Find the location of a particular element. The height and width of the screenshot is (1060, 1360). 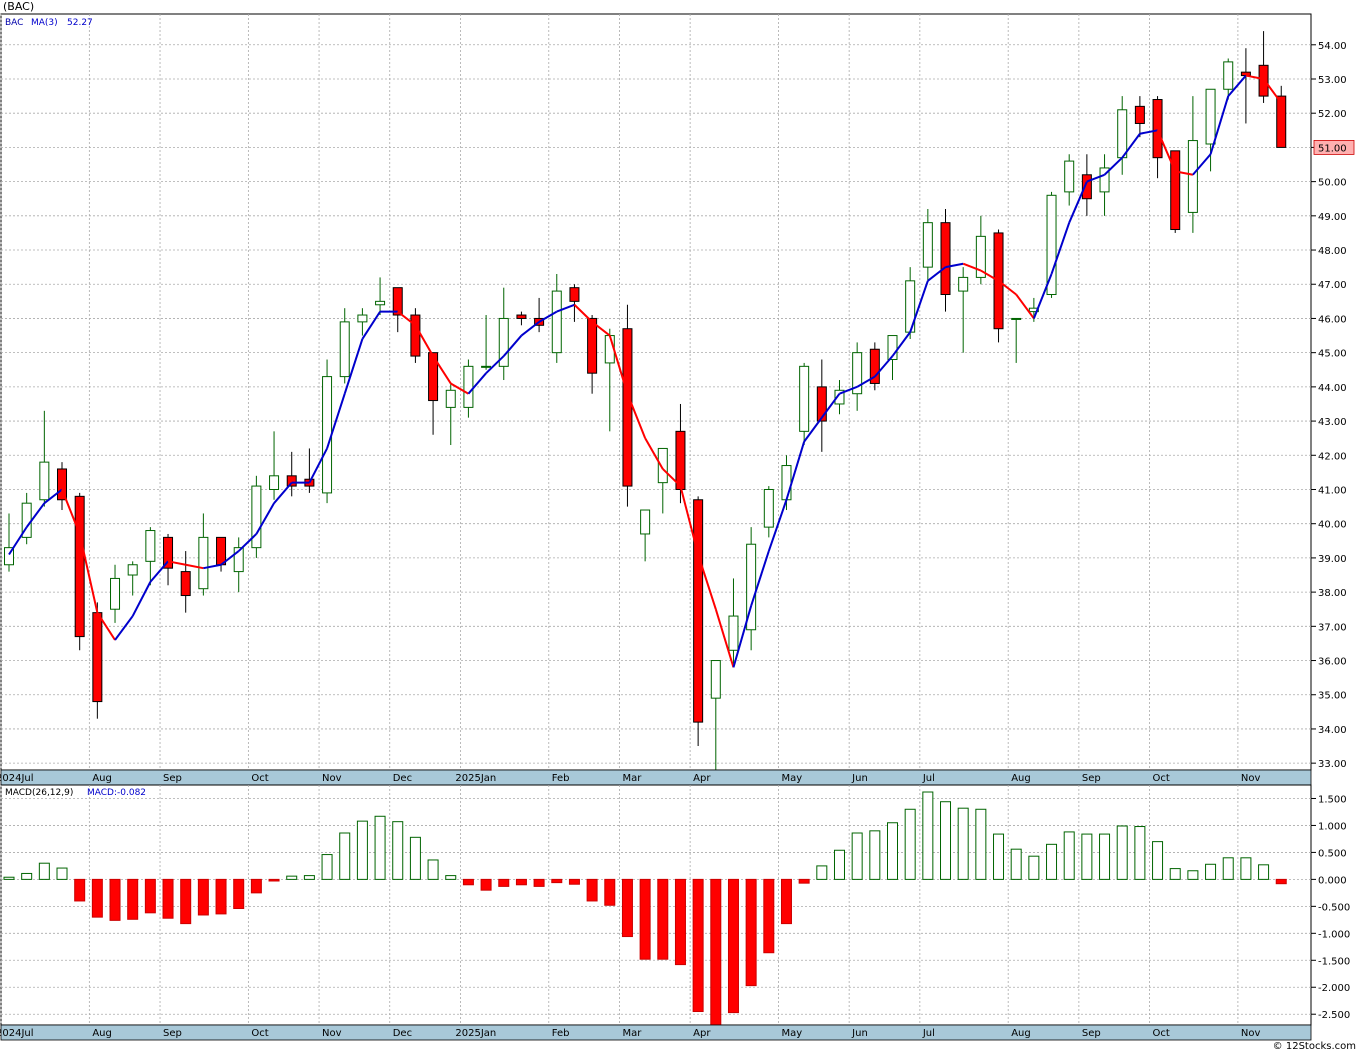

macd-x-tick-label: 2025Jan is located at coordinates (475, 1033).